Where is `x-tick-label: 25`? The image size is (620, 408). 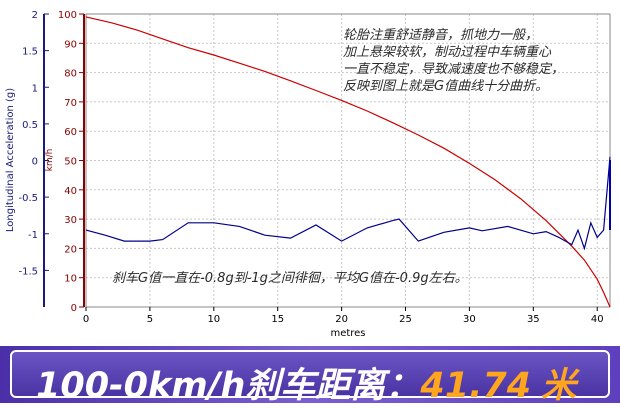
x-tick-label: 25 is located at coordinates (405, 319).